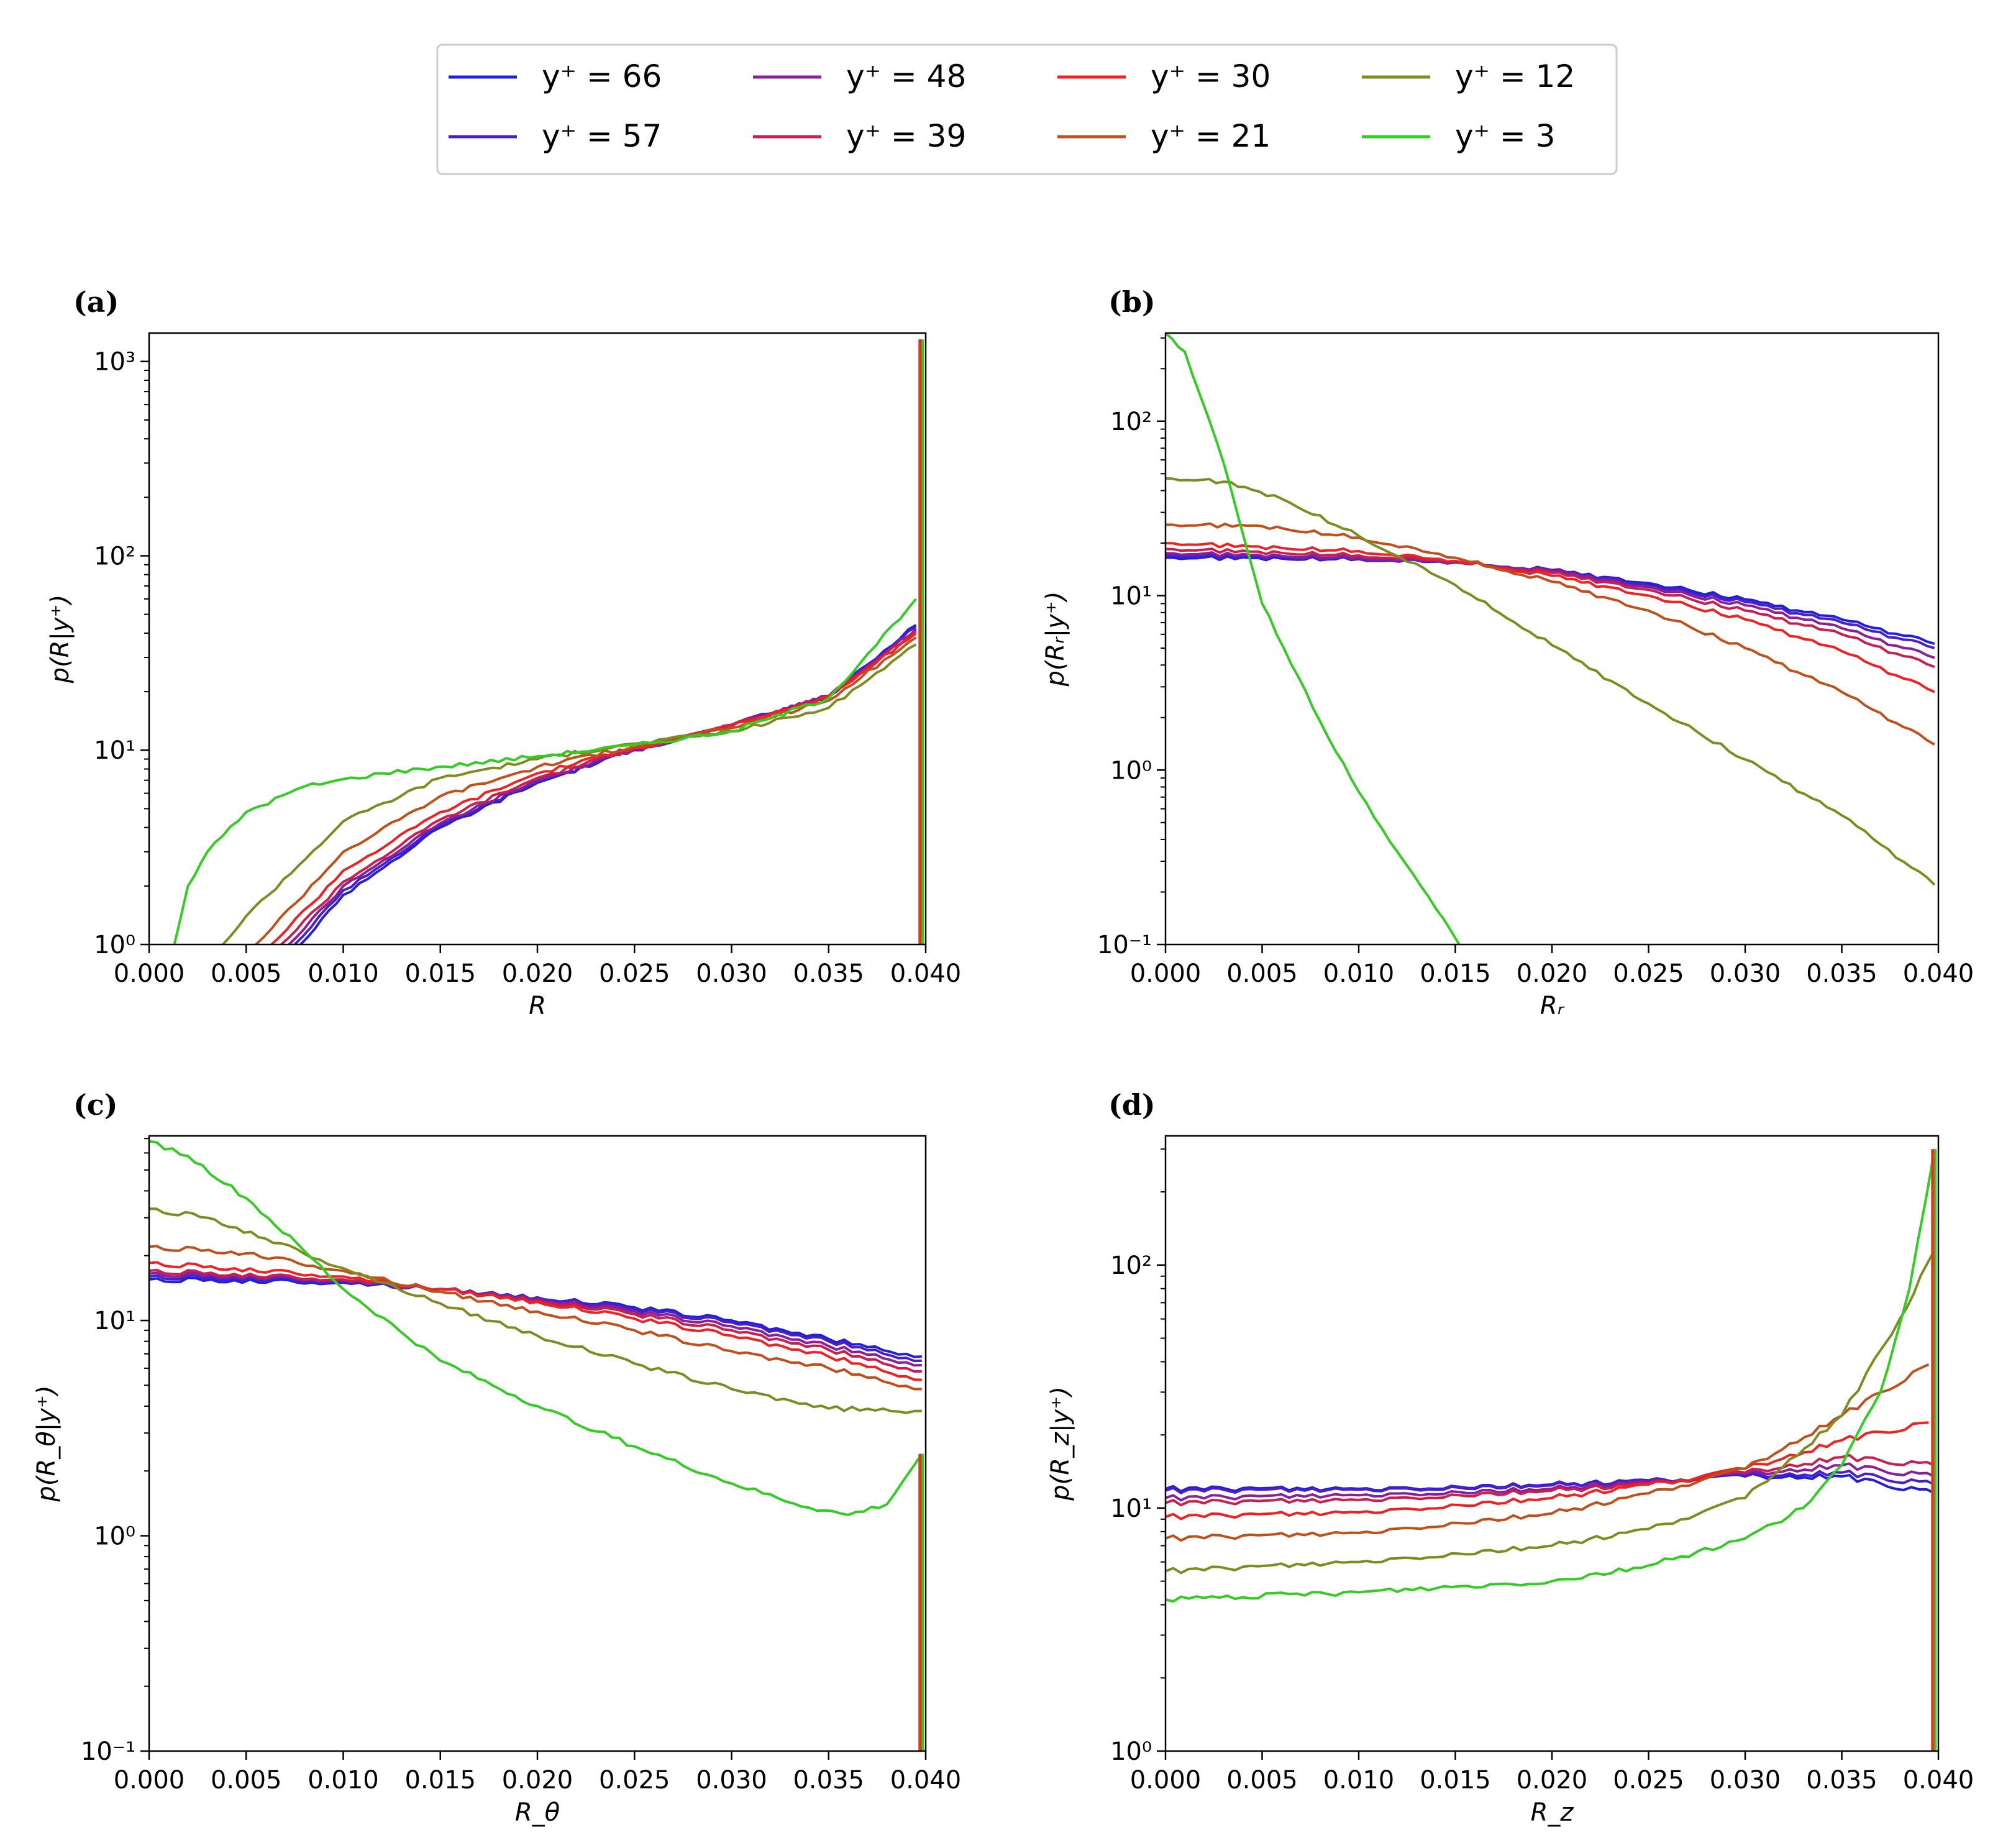  Describe the element at coordinates (1132, 302) in the screenshot. I see `panel-label-b: (b)` at that location.